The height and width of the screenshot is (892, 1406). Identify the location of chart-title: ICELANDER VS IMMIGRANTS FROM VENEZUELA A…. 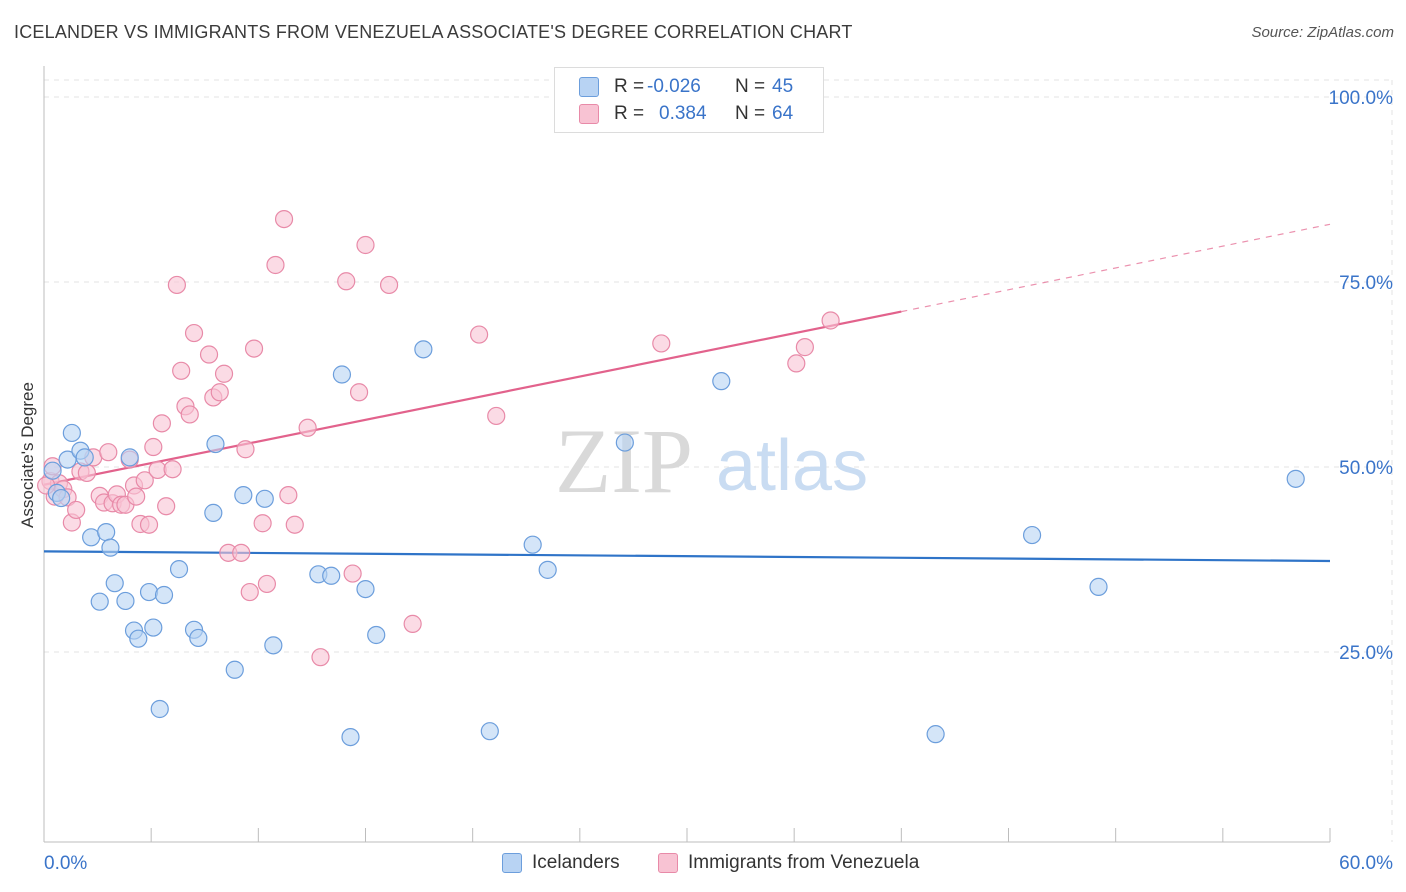
(433, 32).